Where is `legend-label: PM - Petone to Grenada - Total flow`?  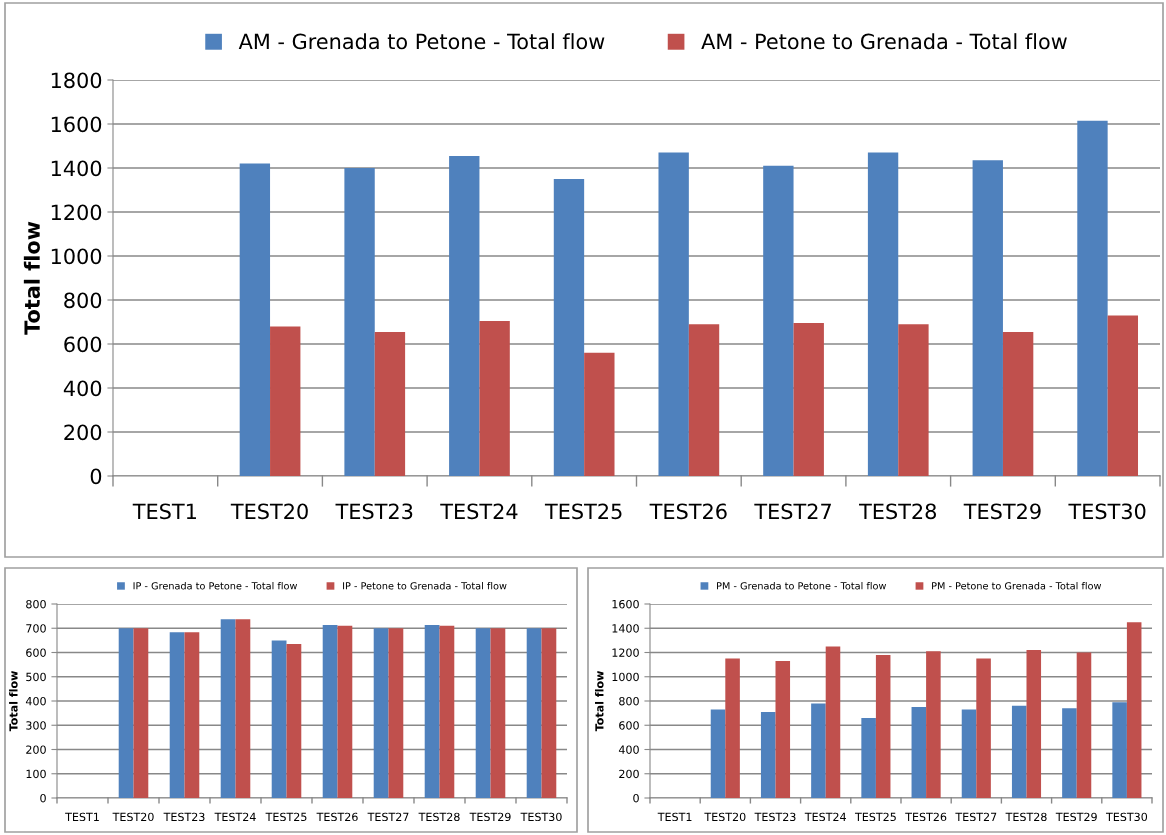 legend-label: PM - Petone to Grenada - Total flow is located at coordinates (1017, 585).